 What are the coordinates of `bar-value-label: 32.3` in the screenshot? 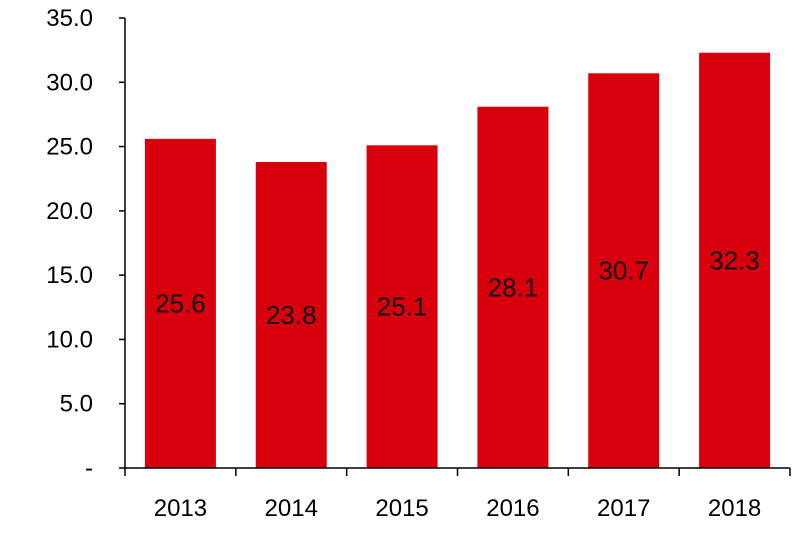 It's located at (734, 260).